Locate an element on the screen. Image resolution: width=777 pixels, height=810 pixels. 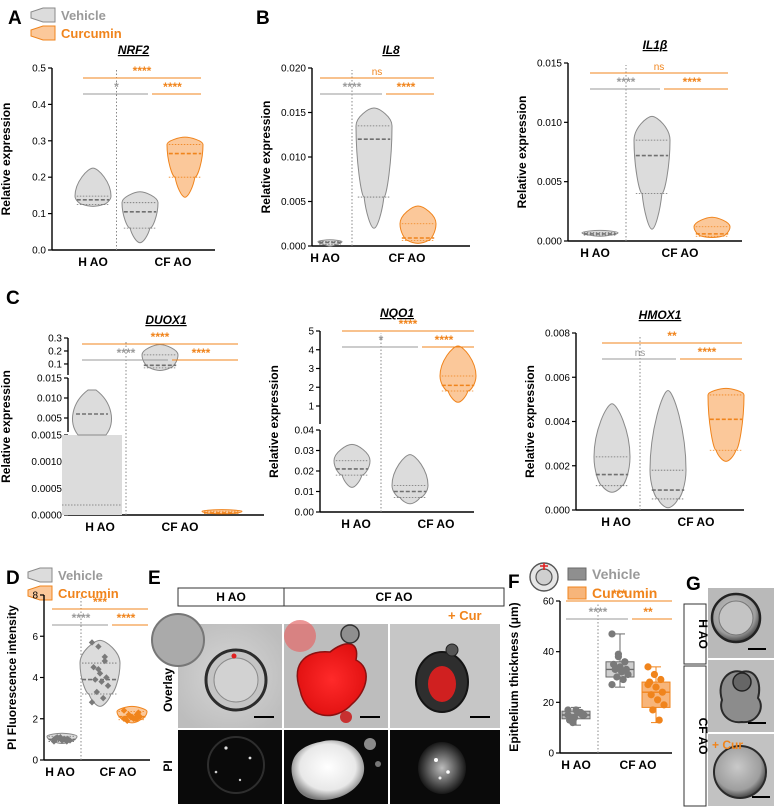
chart-nqo1-title: NQO1 is located at coordinates (397, 313).